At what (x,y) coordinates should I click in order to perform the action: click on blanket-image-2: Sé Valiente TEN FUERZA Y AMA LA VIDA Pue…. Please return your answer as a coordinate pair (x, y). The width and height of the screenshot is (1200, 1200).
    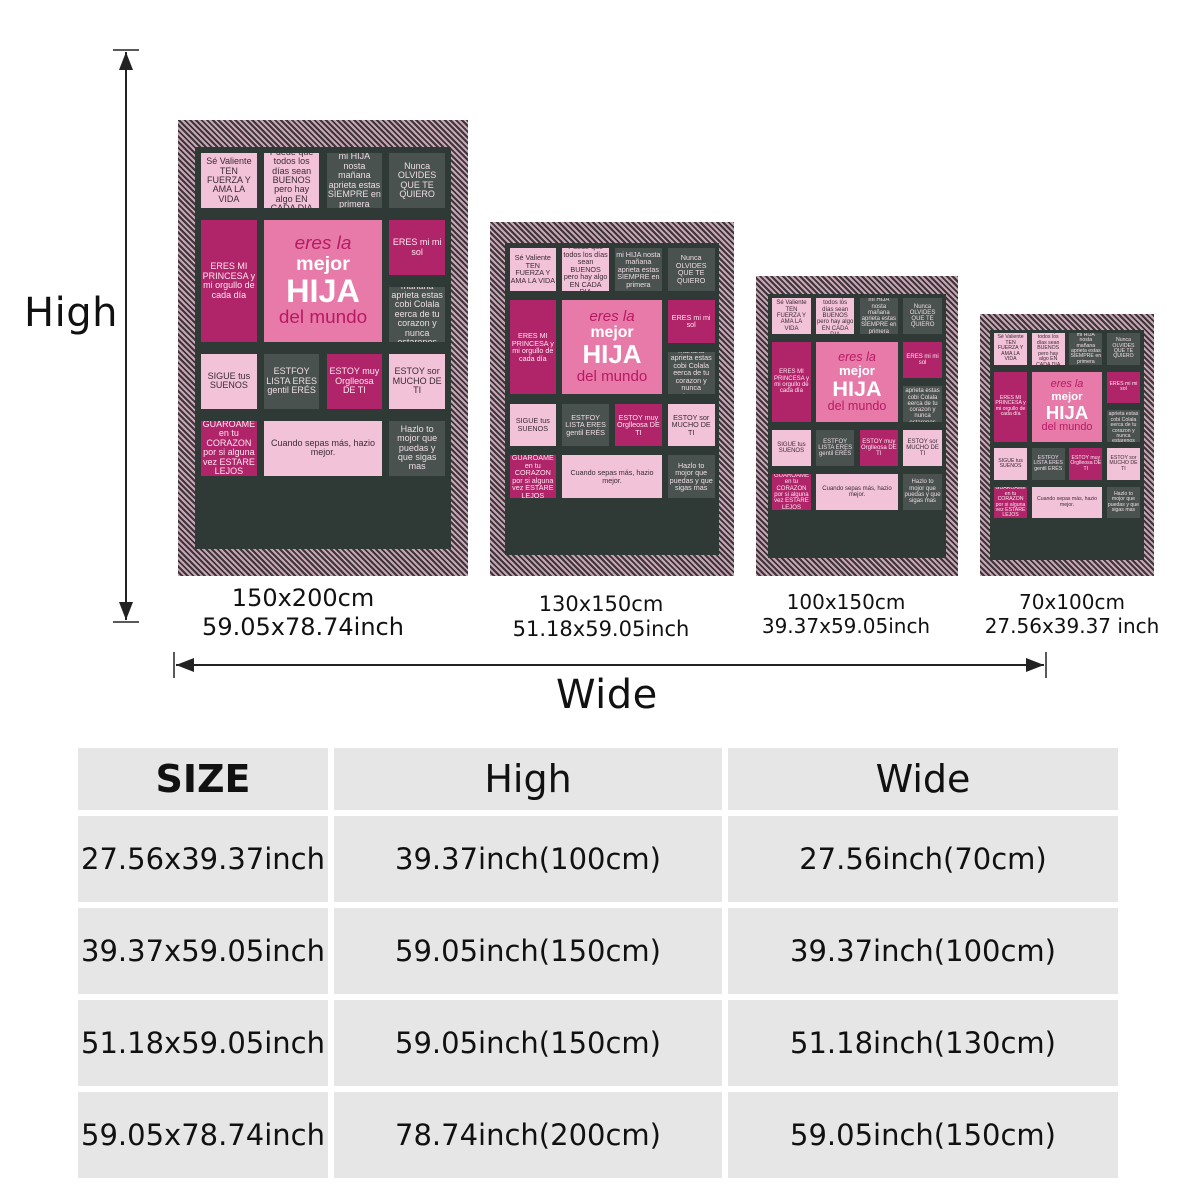
    Looking at the image, I should click on (612, 399).